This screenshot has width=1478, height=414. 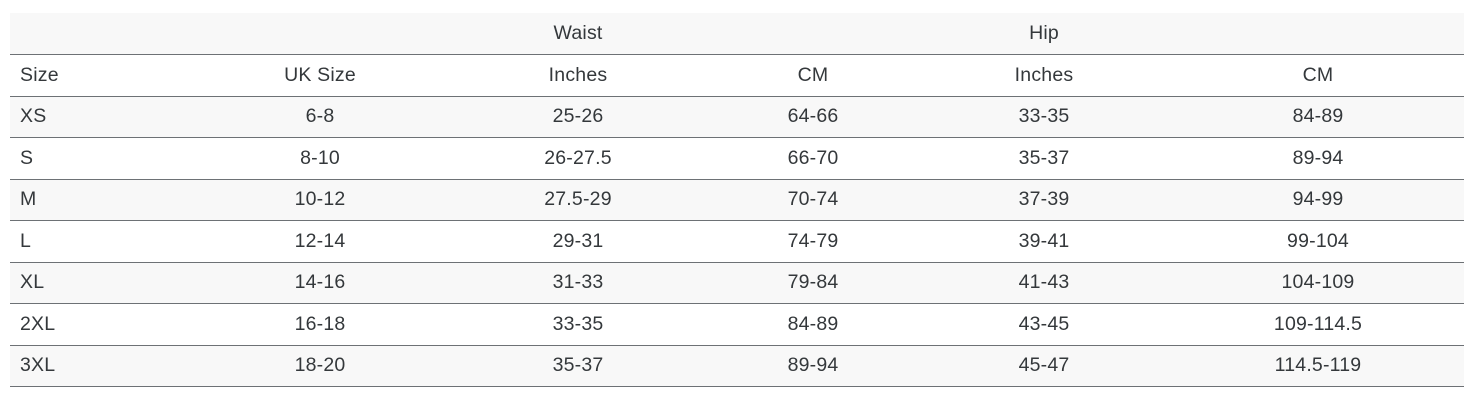 What do you see at coordinates (1318, 365) in the screenshot?
I see `hip-cm-cell: 114.5-119` at bounding box center [1318, 365].